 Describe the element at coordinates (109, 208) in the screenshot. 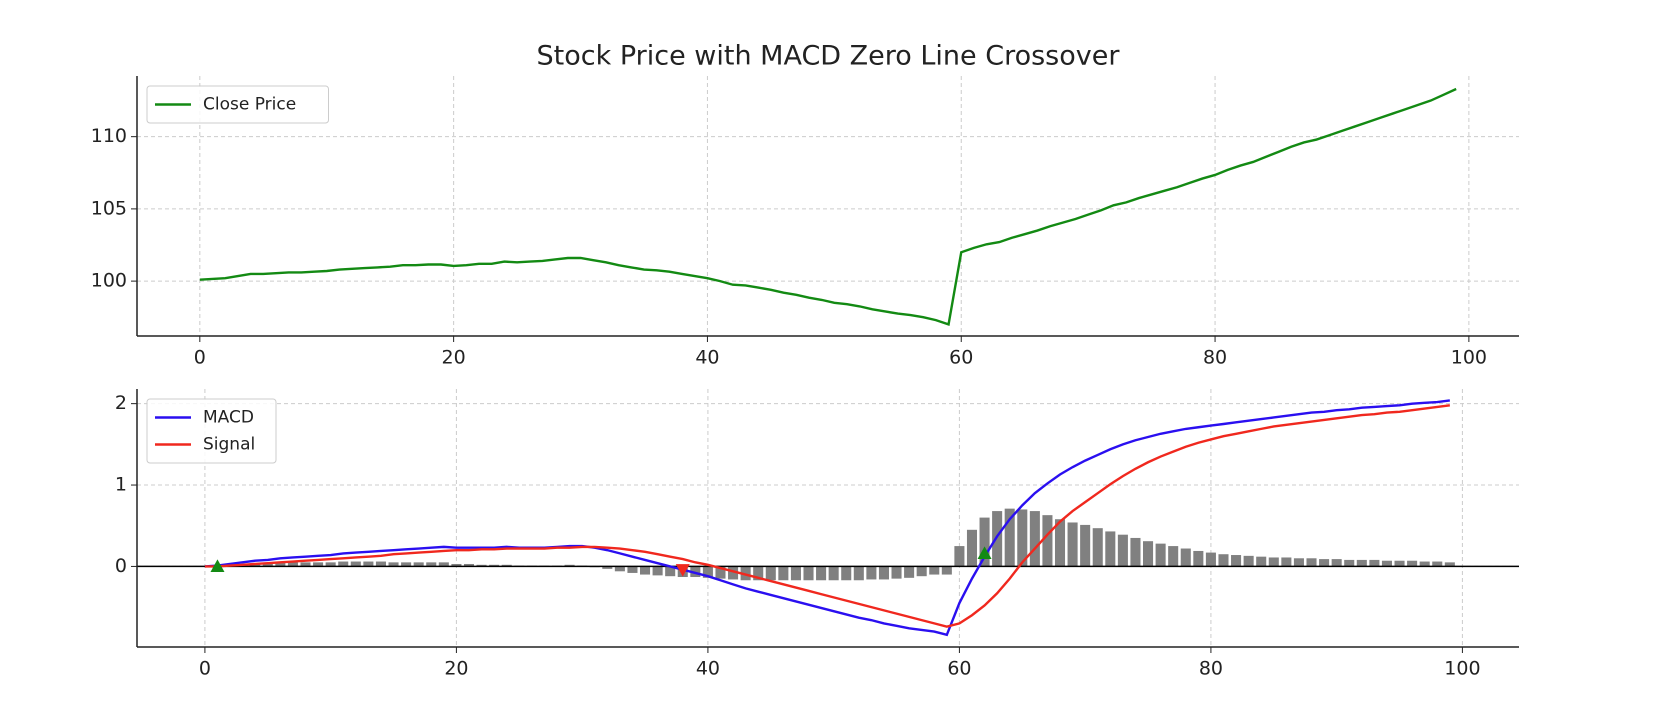

I see `y-tick-label: 105` at that location.